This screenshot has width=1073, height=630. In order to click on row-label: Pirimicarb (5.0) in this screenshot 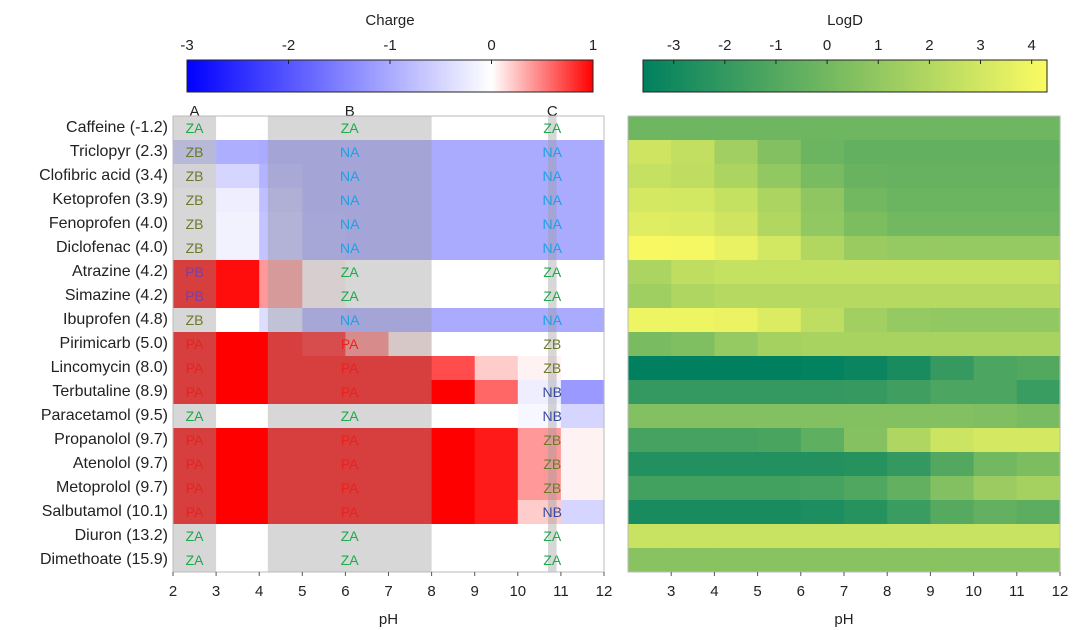, I will do `click(114, 343)`.